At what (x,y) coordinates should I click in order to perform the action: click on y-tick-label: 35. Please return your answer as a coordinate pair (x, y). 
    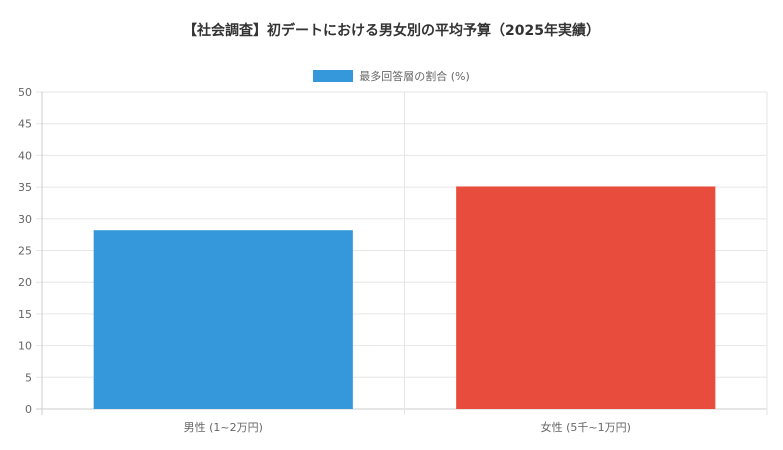
    Looking at the image, I should click on (25, 187).